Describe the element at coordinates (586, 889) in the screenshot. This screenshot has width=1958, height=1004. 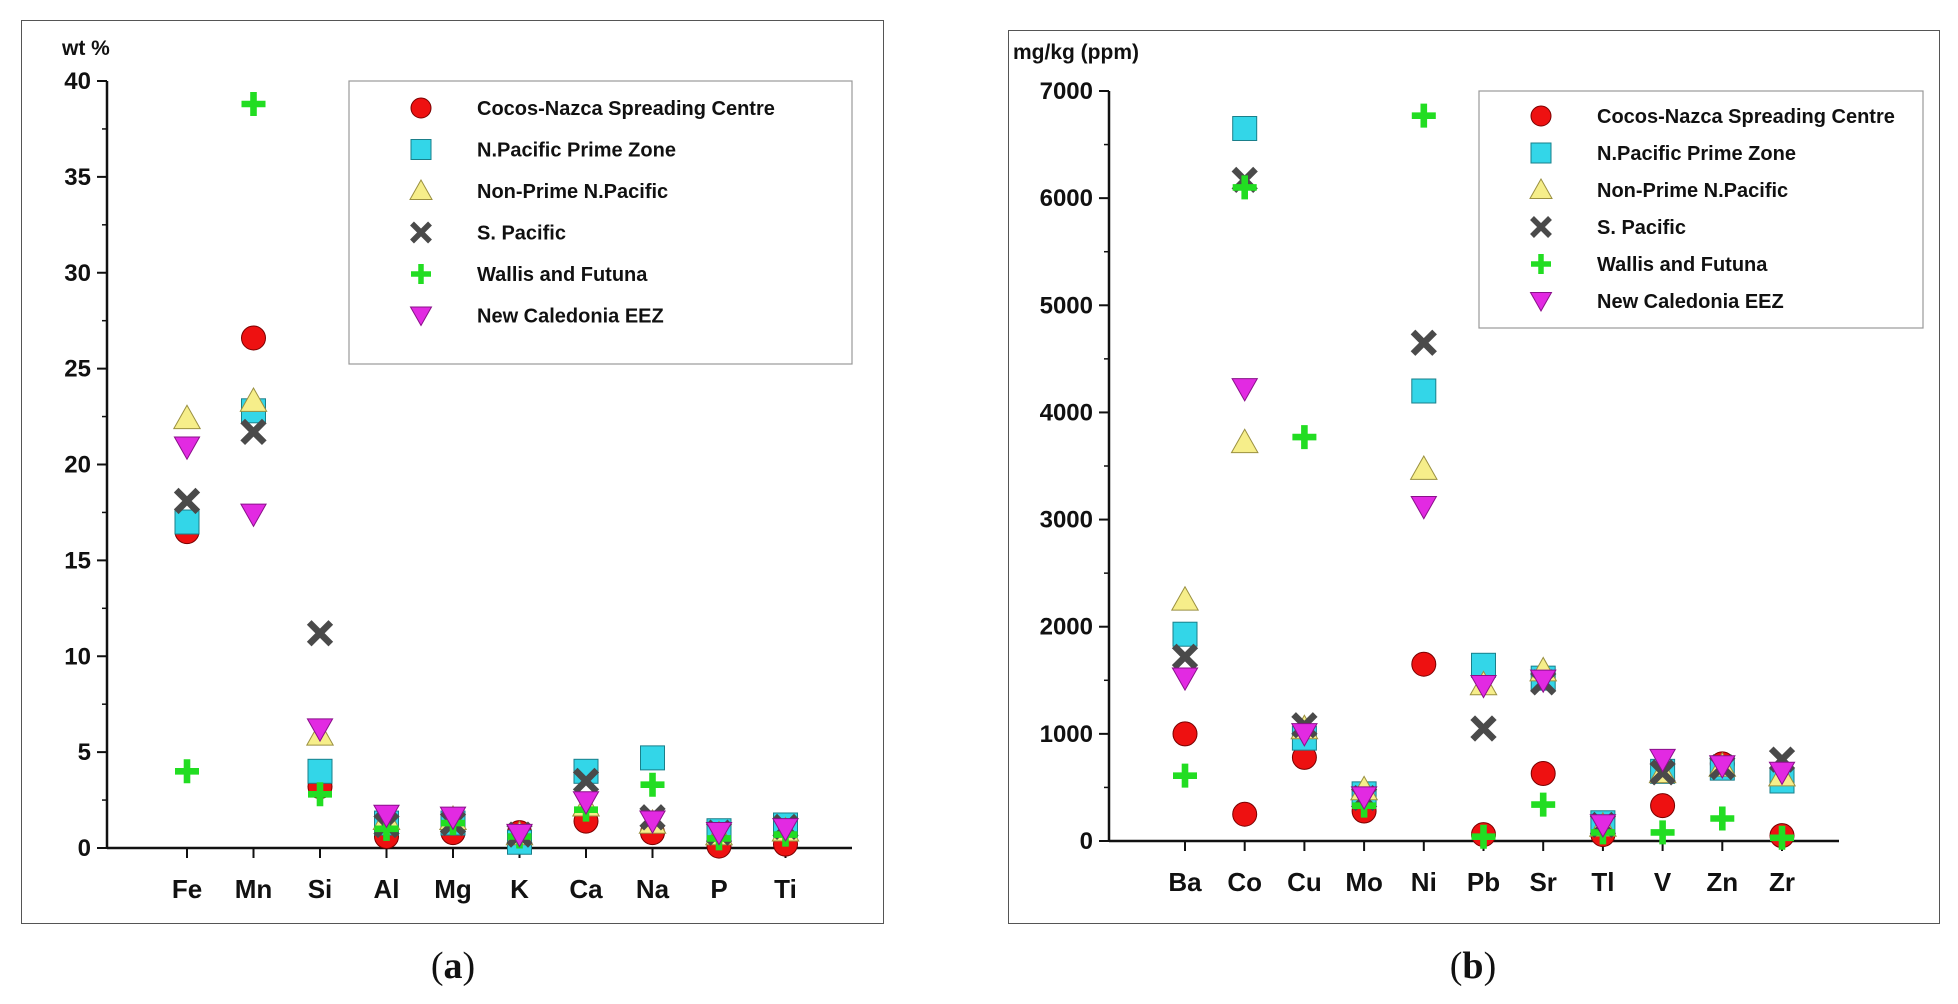
I see `x-tick-label: Ca` at that location.